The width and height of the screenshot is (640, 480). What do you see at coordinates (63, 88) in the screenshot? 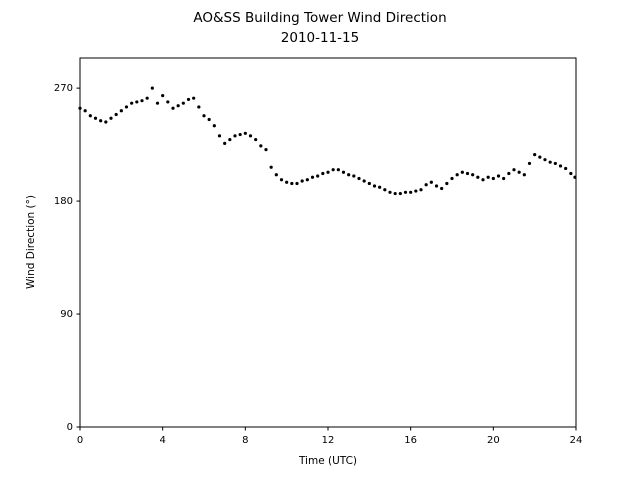
I see `y-tick-label: 270` at bounding box center [63, 88].